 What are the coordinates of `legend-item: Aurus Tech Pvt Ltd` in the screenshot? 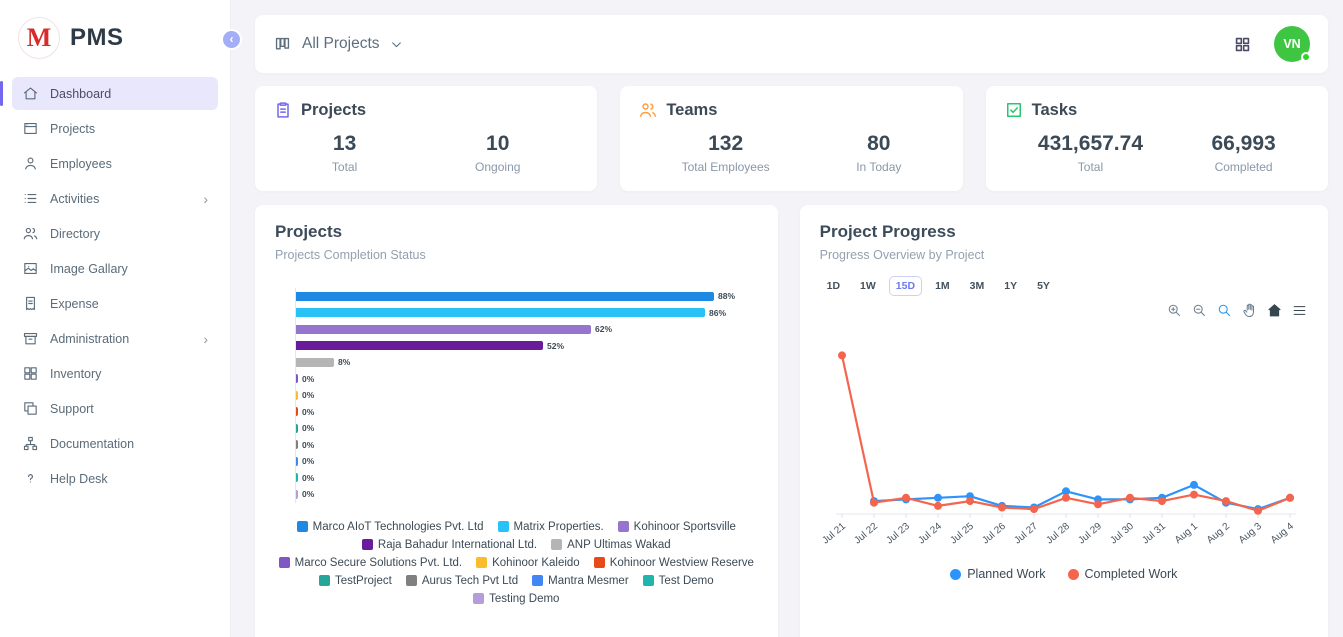 It's located at (462, 580).